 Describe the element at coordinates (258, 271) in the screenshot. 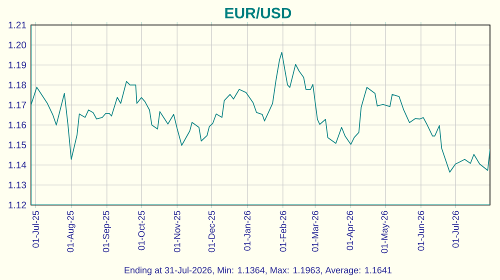

I see `text: Ending at 31-Jul-2026, Min: 1.1364, Max: 1.1963, Average: 1.1641` at that location.